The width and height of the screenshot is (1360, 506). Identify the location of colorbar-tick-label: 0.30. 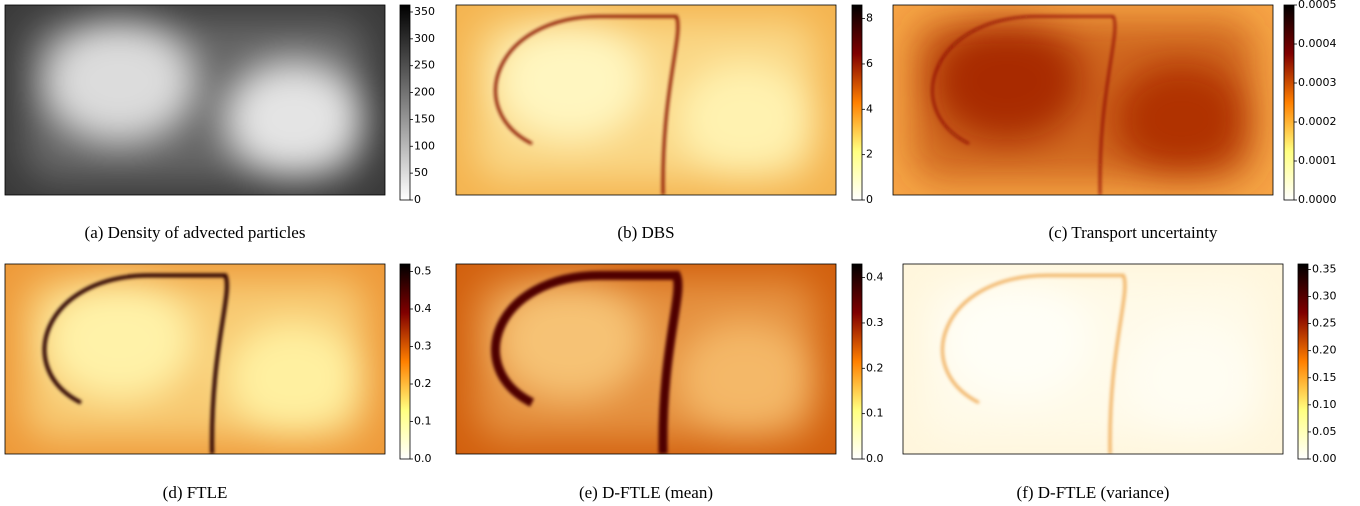
(1324, 296).